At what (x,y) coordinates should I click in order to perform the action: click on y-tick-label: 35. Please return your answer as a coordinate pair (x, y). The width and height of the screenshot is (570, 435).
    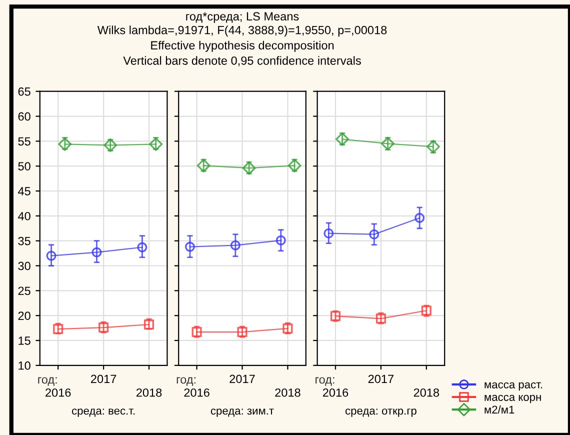
    Looking at the image, I should click on (24, 241).